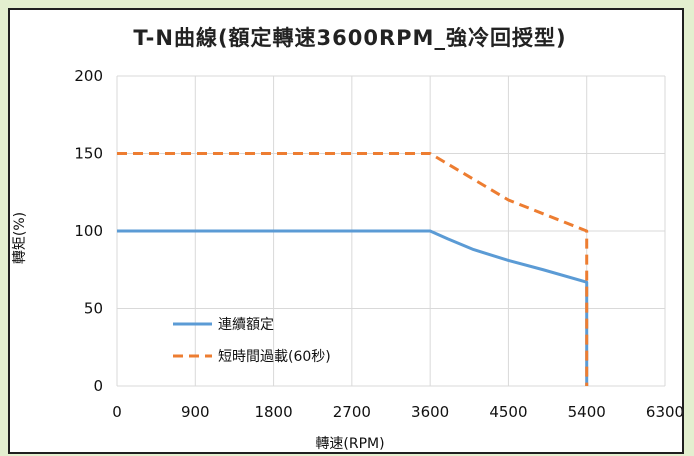 The height and width of the screenshot is (456, 694). I want to click on x-tick-label: 3600, so click(430, 412).